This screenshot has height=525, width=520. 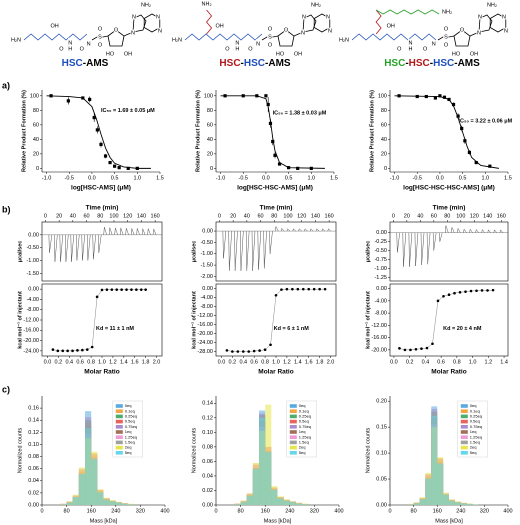 What do you see at coordinates (205, 316) in the screenshot?
I see `y-tick-label: -12.00` at bounding box center [205, 316].